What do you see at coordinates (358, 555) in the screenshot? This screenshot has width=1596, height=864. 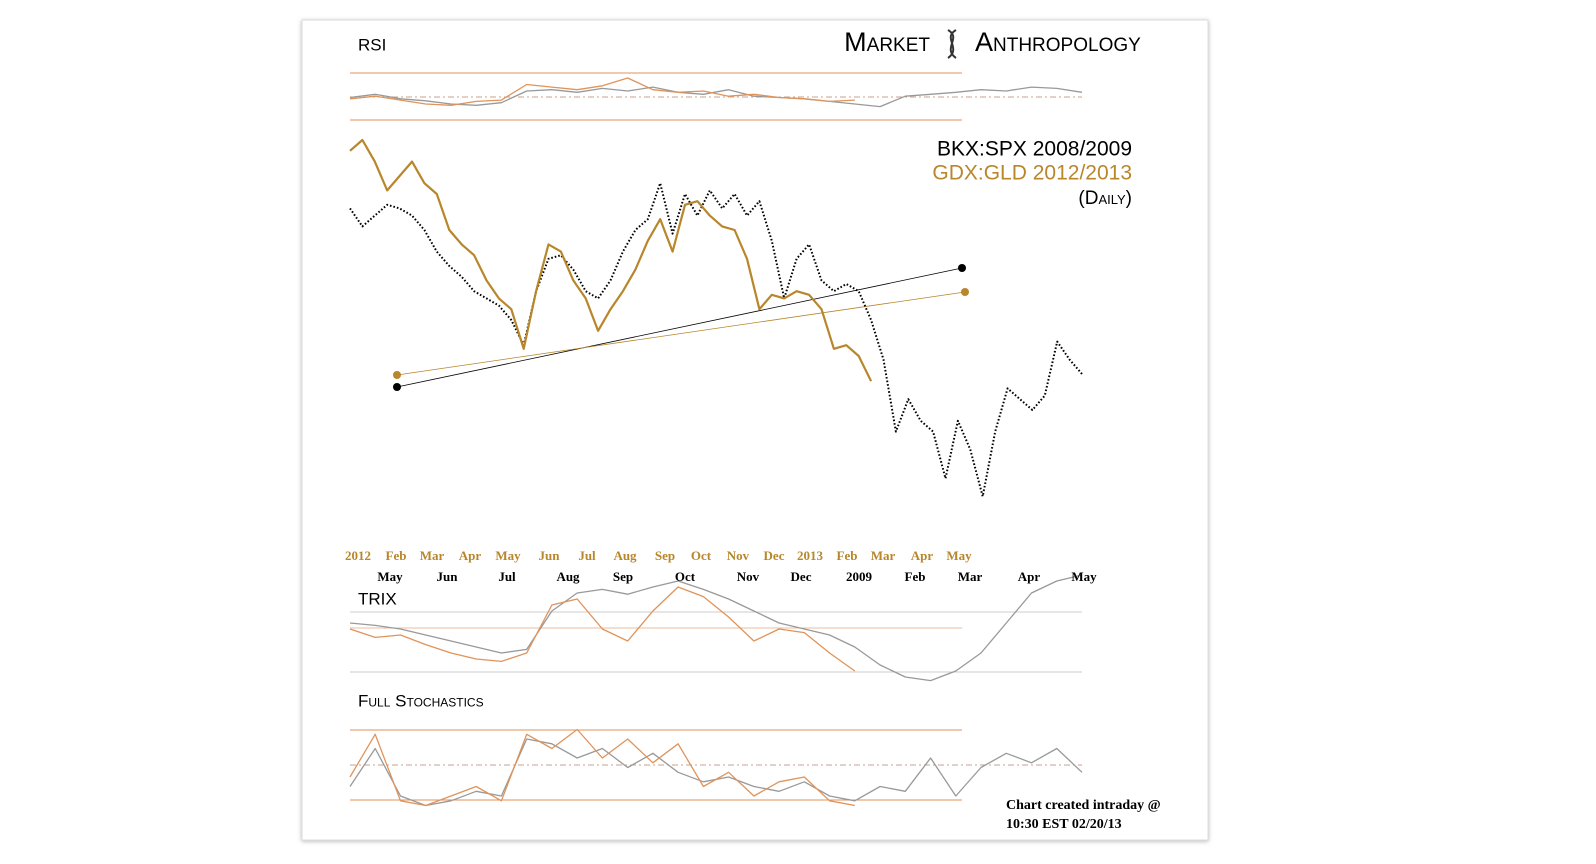 I see `x-tick-label: 2012` at bounding box center [358, 555].